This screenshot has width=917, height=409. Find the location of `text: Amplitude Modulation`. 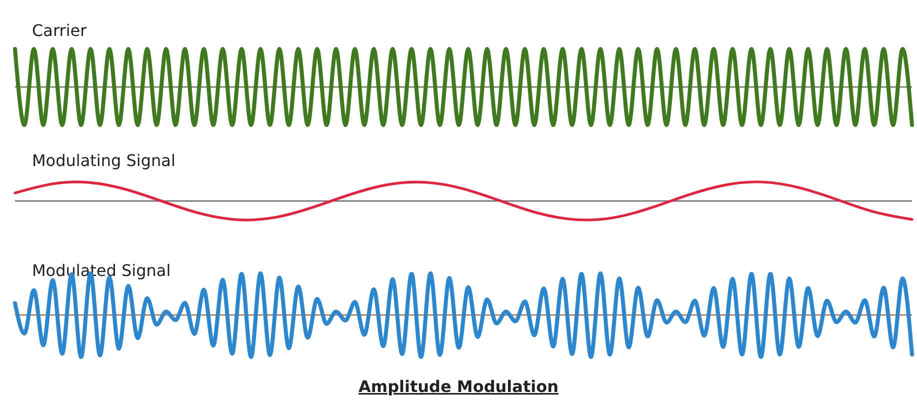

text: Amplitude Modulation is located at coordinates (458, 386).